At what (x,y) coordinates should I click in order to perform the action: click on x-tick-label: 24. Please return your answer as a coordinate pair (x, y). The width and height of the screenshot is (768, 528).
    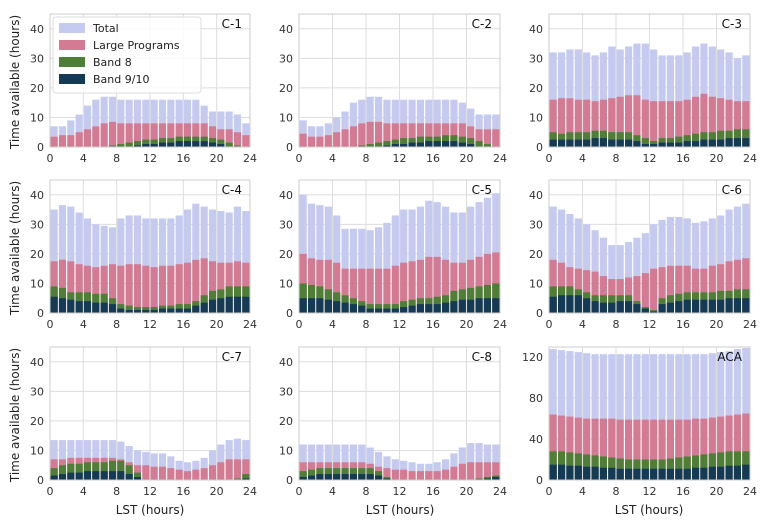
    Looking at the image, I should click on (750, 491).